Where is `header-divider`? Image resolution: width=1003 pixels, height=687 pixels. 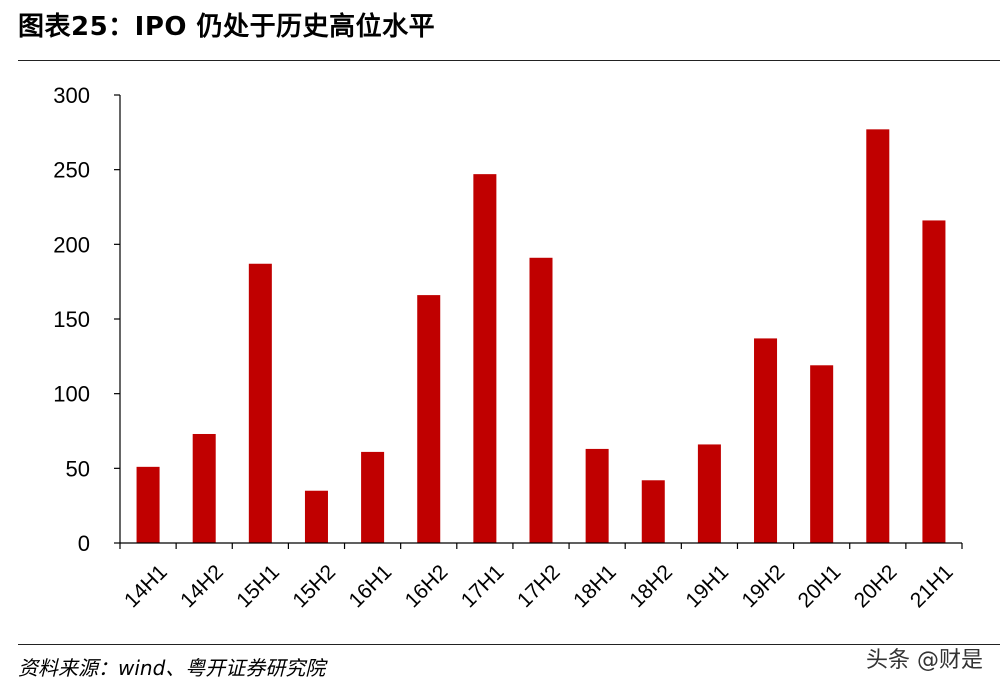
header-divider is located at coordinates (509, 60).